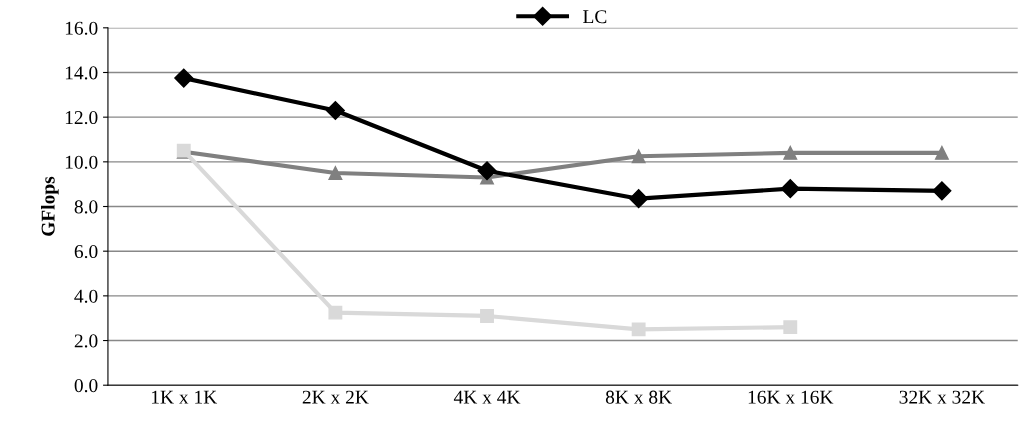 Image resolution: width=1028 pixels, height=428 pixels. I want to click on x-tick-label: 8K x 8K, so click(638, 397).